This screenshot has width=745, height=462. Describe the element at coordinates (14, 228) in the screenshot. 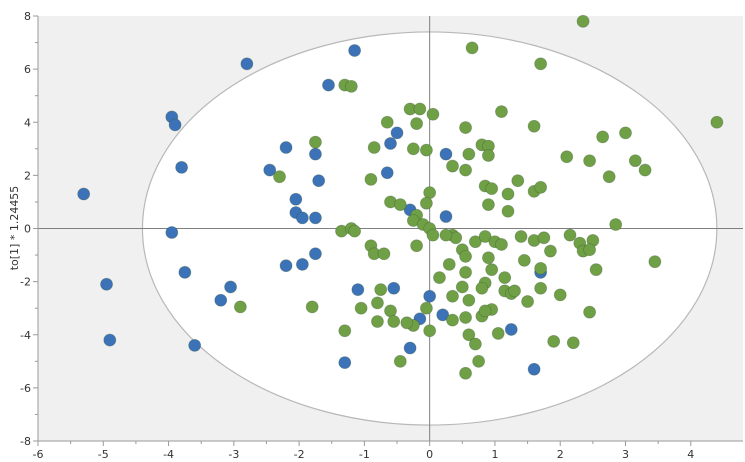

I see `y-axis-label: to[1] * 1.24455` at that location.